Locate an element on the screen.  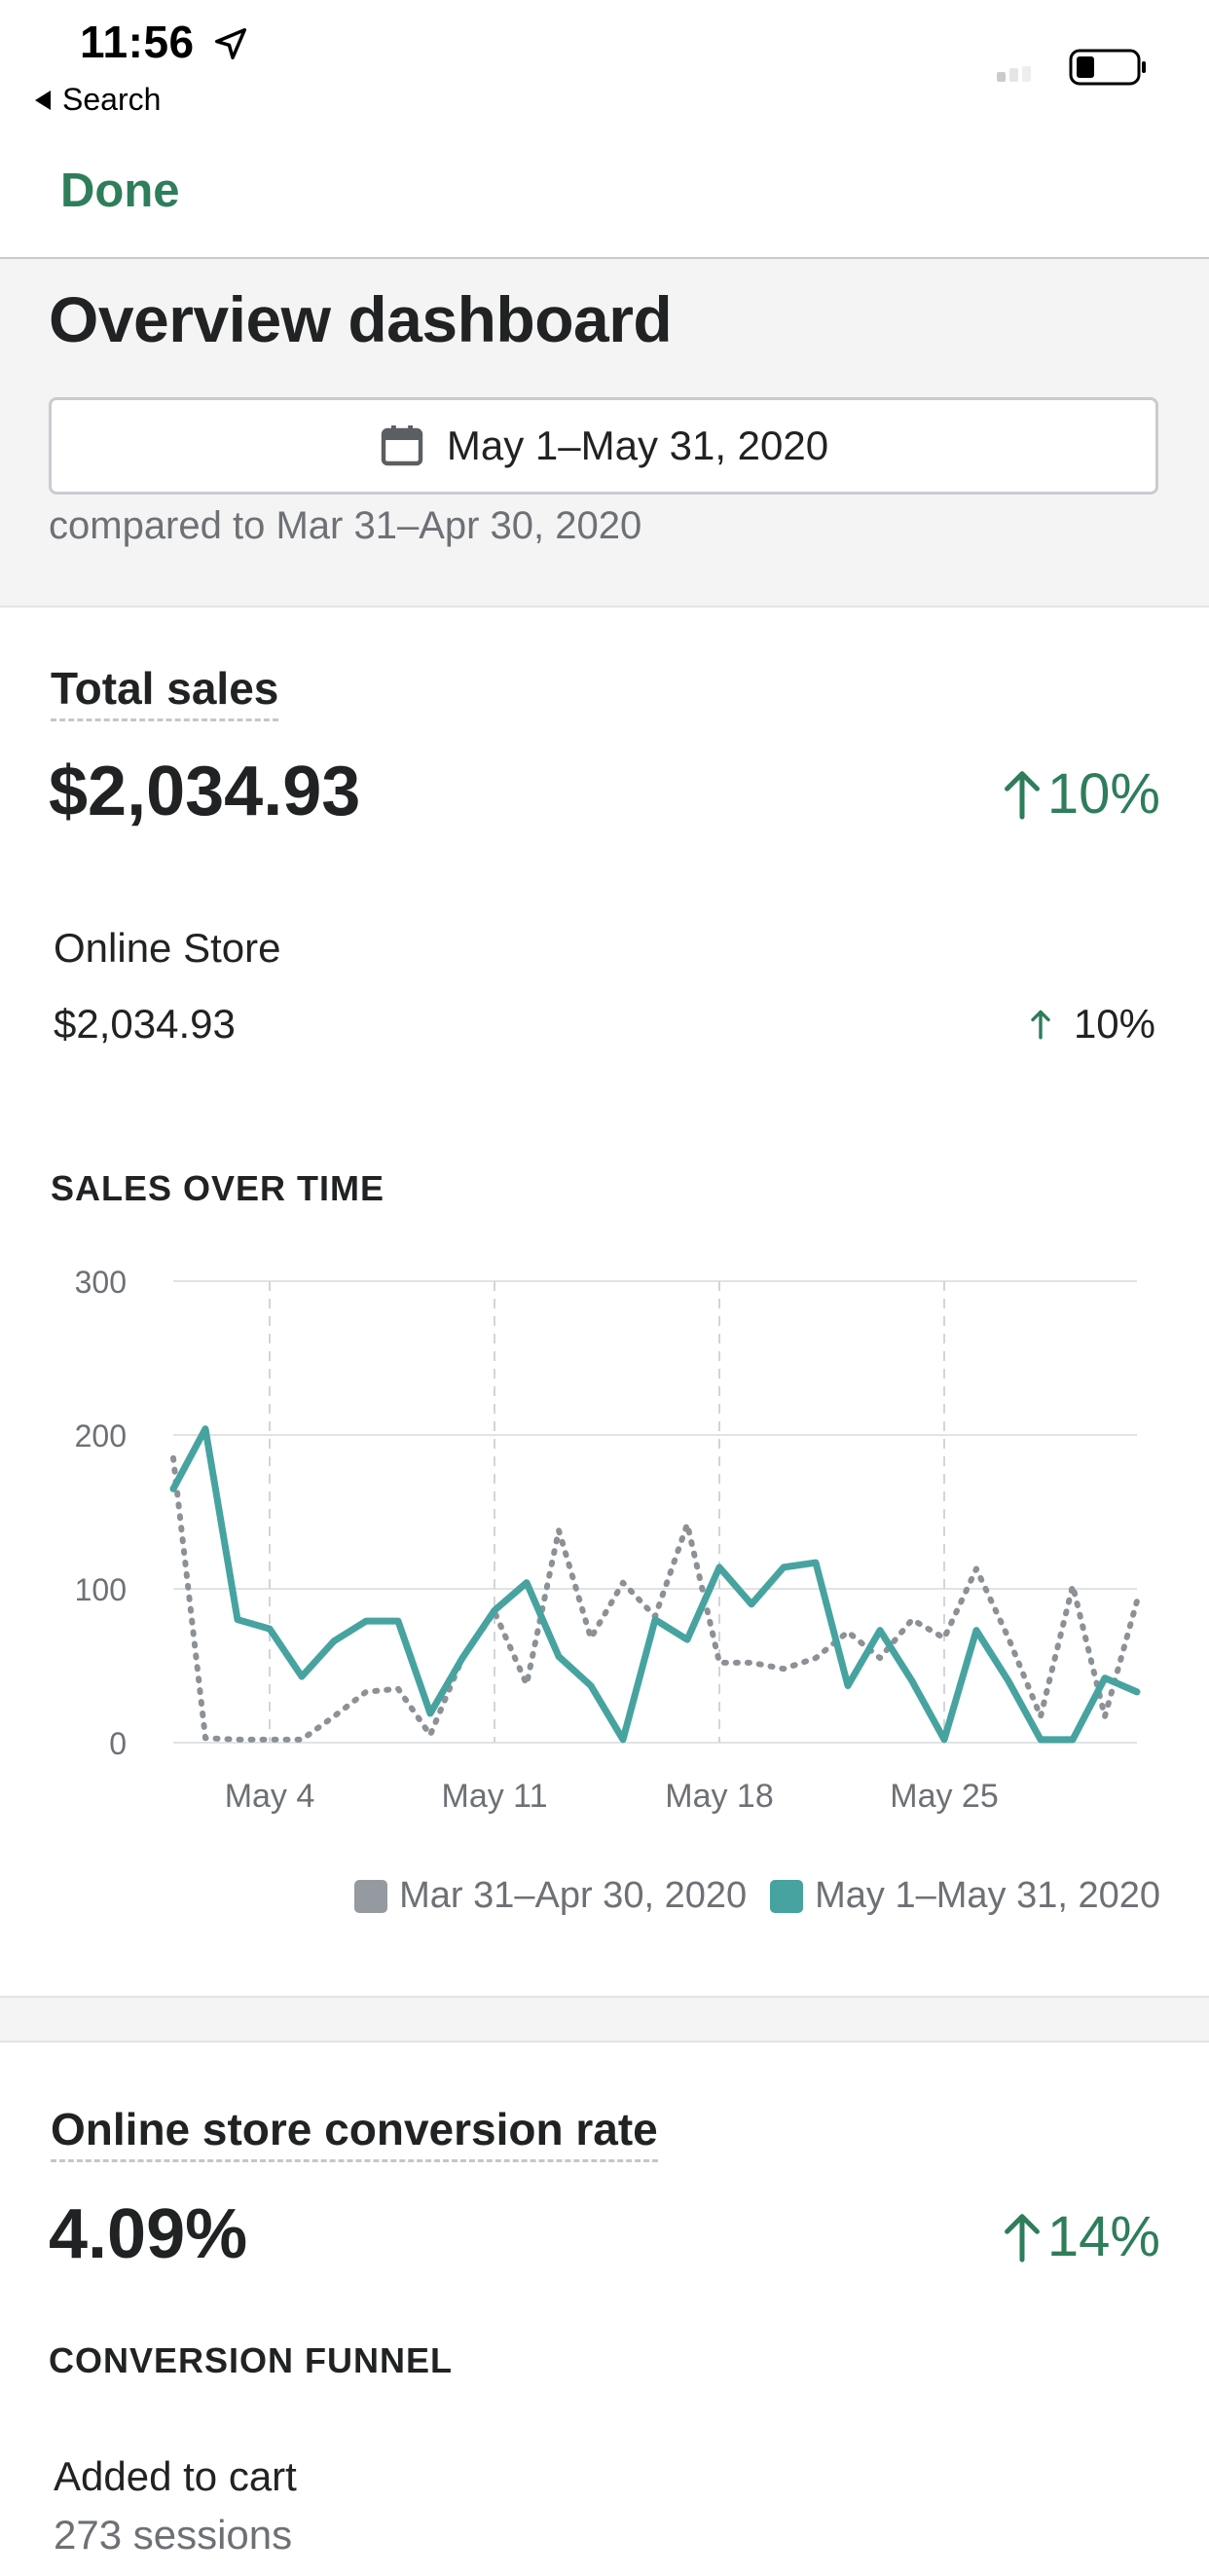
status-time: 11:56 is located at coordinates (137, 42).